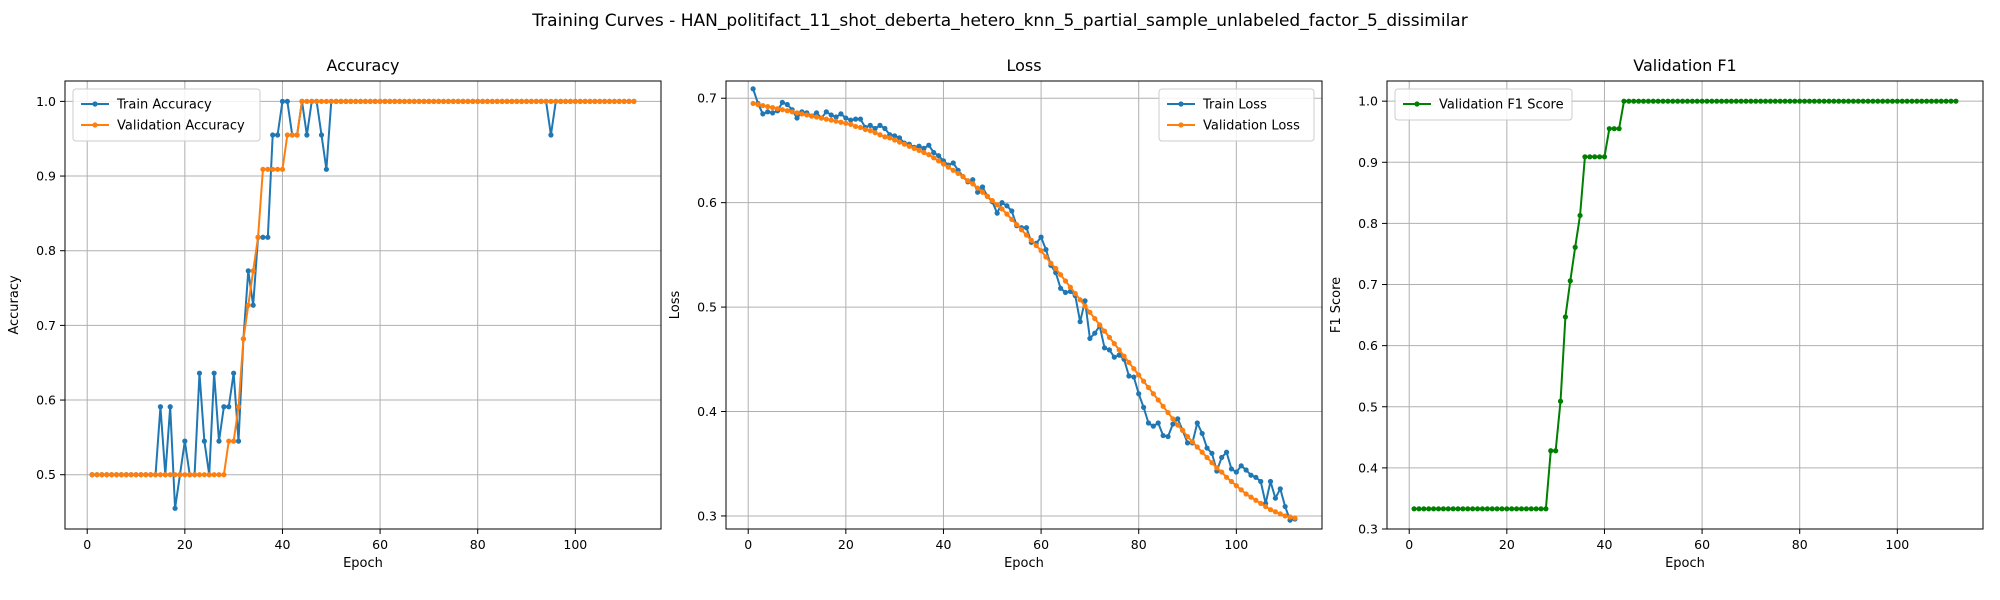 The height and width of the screenshot is (600, 2000). I want to click on x-tick-label: 40, so click(1605, 544).